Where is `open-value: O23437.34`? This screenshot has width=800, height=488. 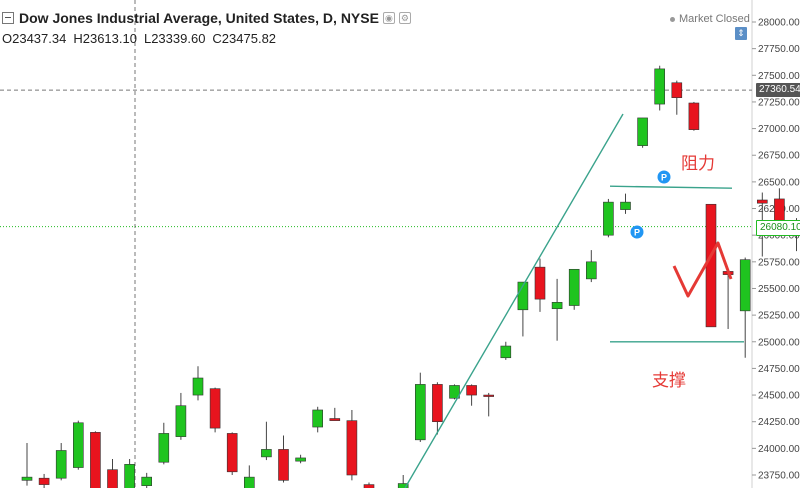 open-value: O23437.34 is located at coordinates (34, 38).